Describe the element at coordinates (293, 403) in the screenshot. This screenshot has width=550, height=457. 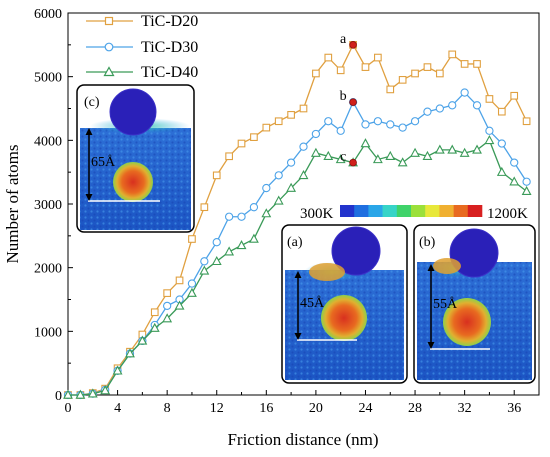
I see `x-axis-ticks: 0 4 8 12 16 20 24 28 32 36` at that location.